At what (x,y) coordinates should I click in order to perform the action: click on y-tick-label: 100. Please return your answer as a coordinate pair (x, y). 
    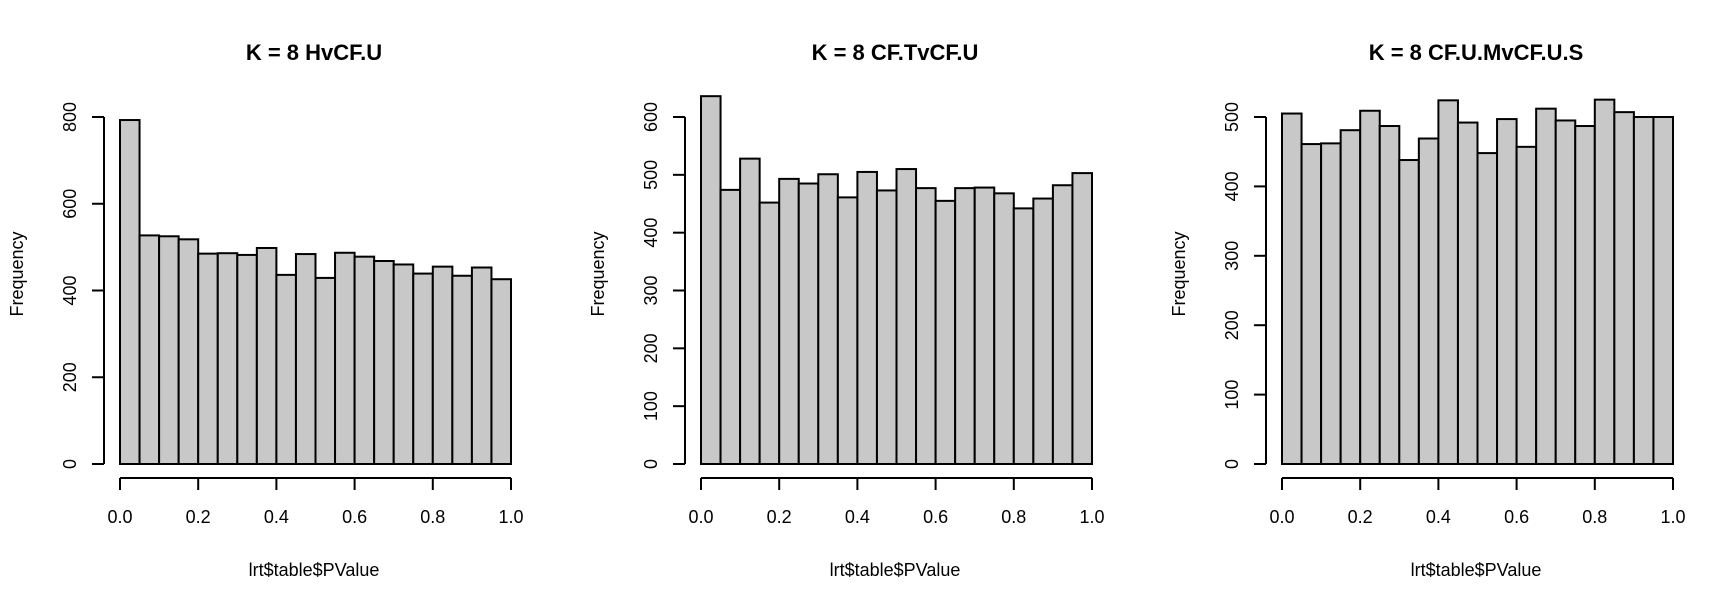
    Looking at the image, I should click on (651, 406).